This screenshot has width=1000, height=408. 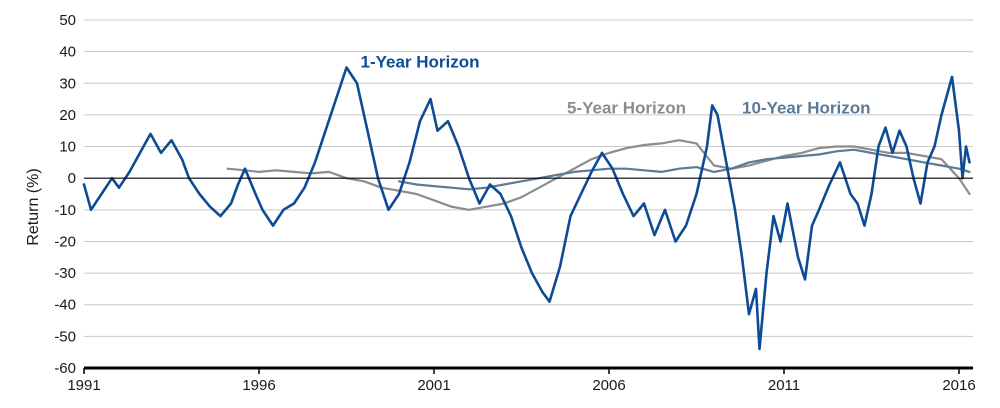 I want to click on y-tick-label: 40, so click(x=67, y=52).